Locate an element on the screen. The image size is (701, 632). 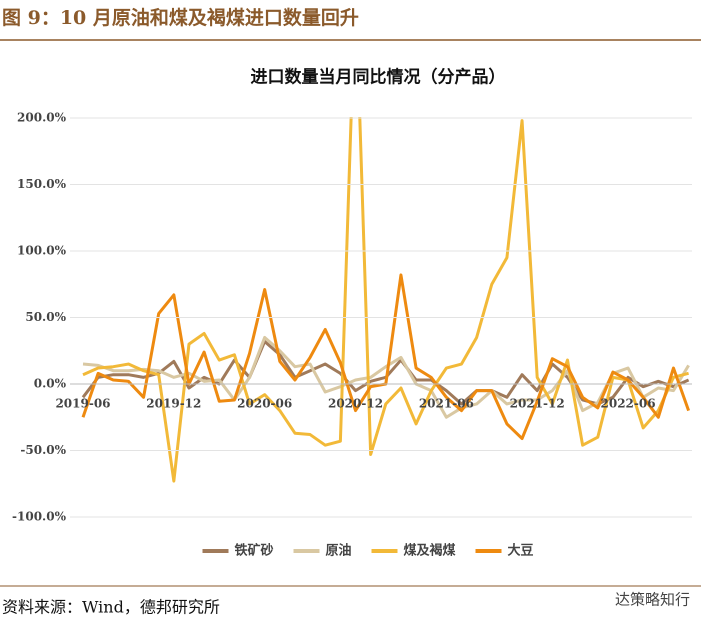
y-tick-label: 0.0% is located at coordinates (50, 384).